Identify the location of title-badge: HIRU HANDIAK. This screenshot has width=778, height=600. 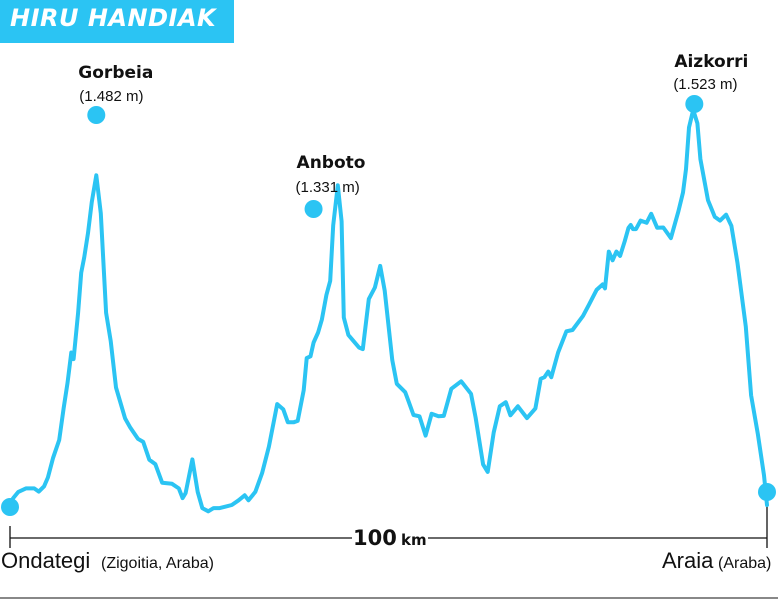
(117, 21).